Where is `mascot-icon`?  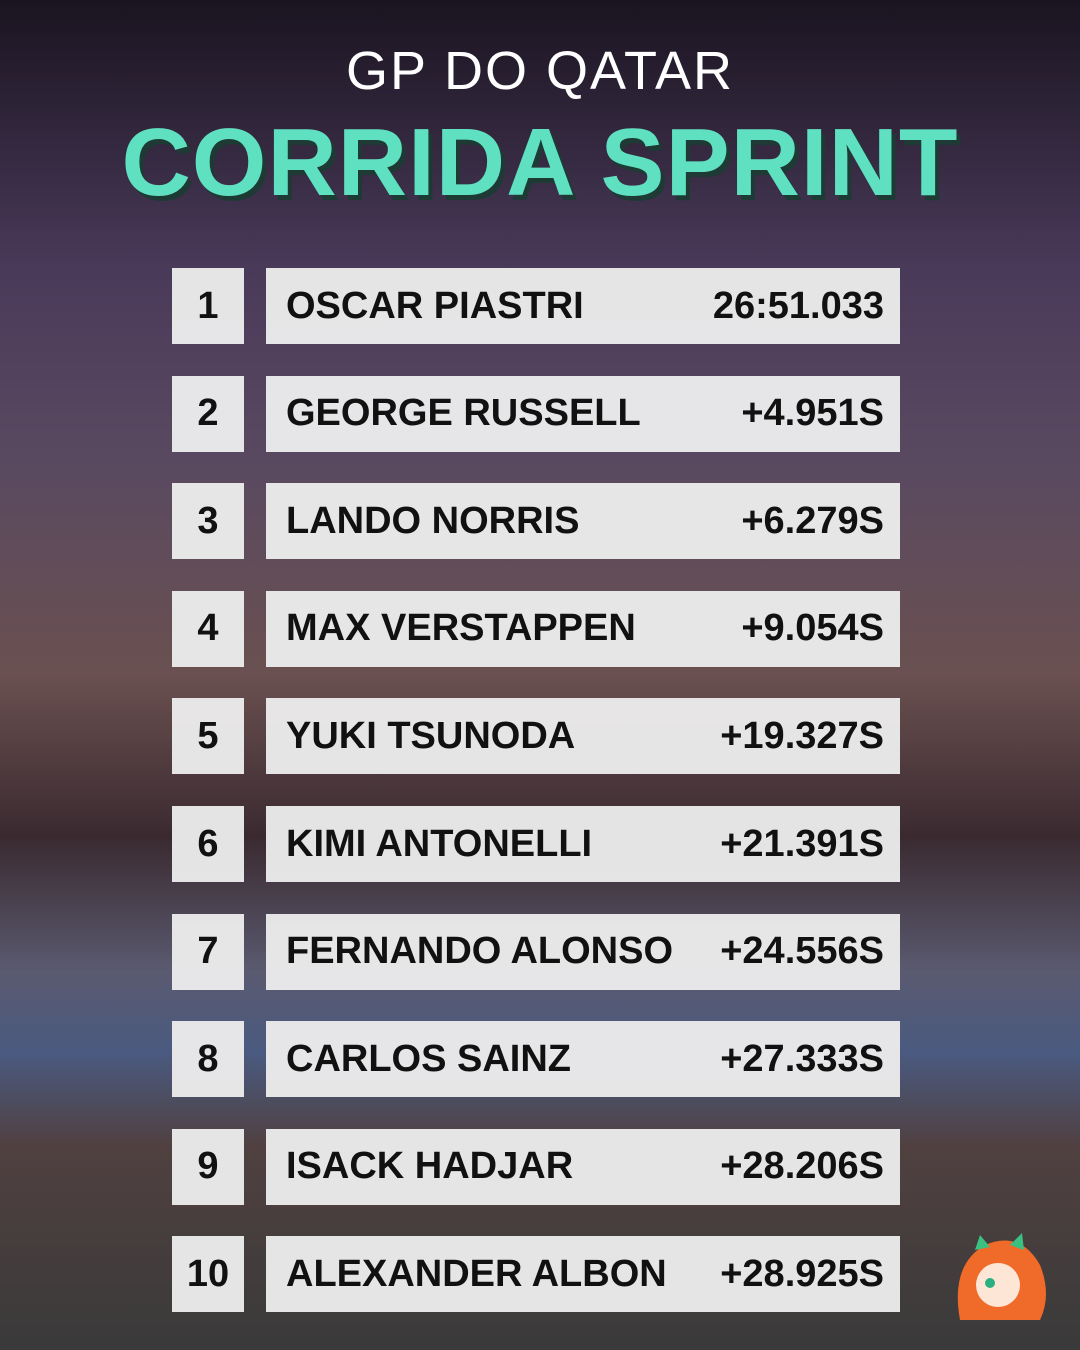
mascot-icon is located at coordinates (1001, 1276).